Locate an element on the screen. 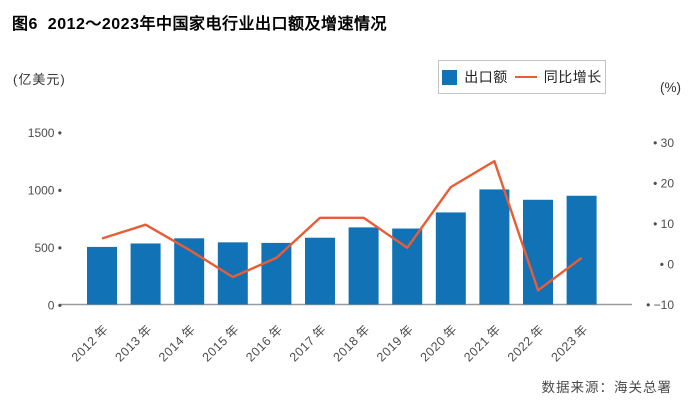 Image resolution: width=700 pixels, height=412 pixels. bar-2018年 is located at coordinates (363, 266).